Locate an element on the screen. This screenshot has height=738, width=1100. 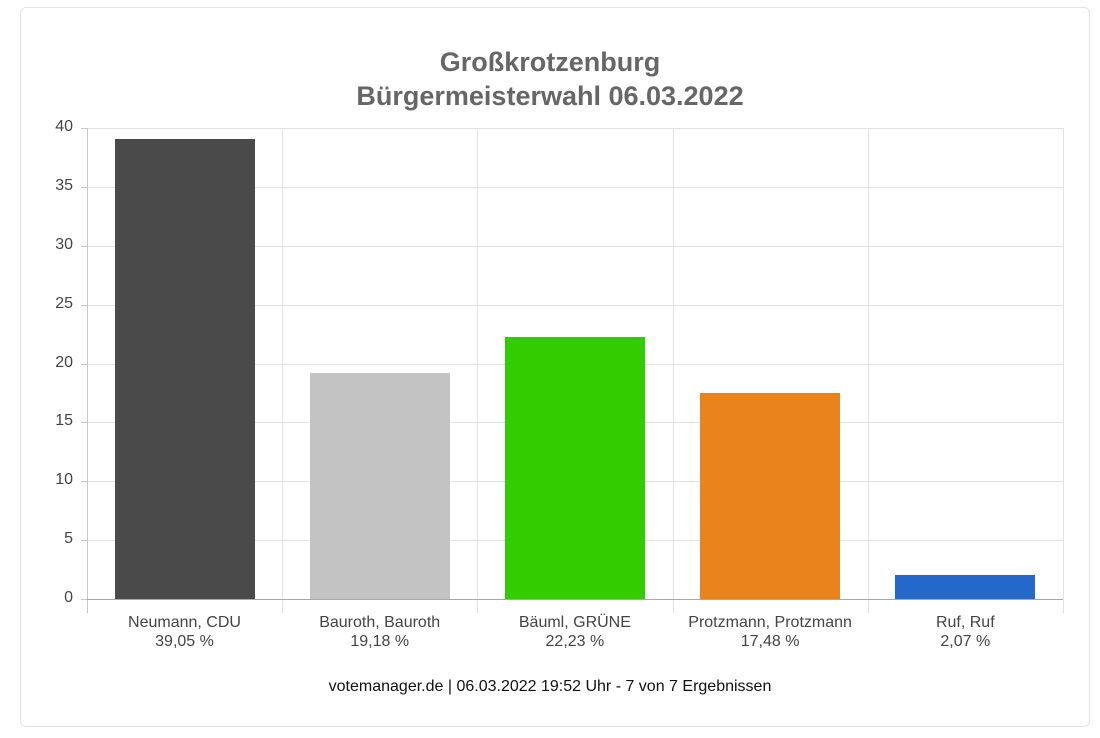
y-axis is located at coordinates (87, 370).